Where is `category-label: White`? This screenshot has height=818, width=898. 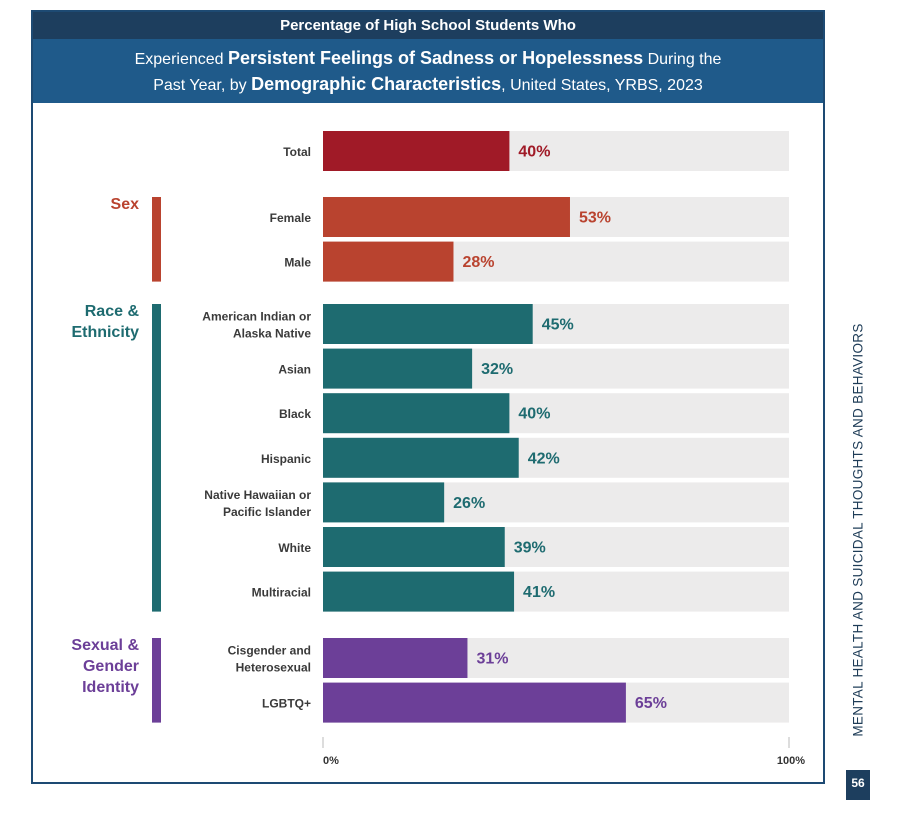 category-label: White is located at coordinates (294, 548).